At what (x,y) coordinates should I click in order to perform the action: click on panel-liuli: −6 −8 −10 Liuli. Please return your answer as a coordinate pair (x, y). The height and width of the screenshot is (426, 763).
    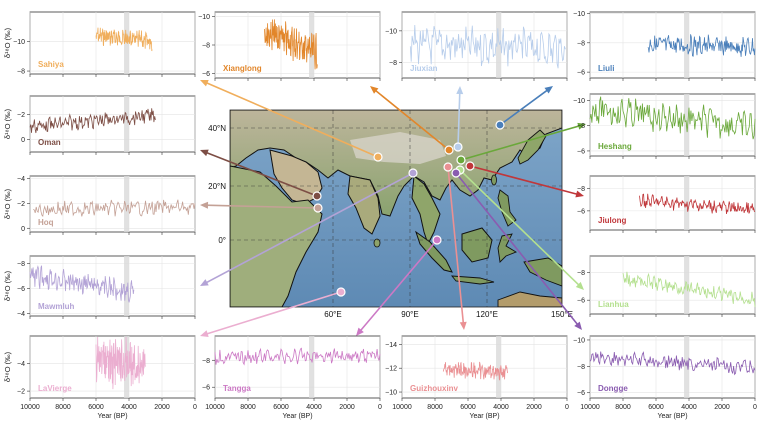
    Looking at the image, I should click on (664, 46).